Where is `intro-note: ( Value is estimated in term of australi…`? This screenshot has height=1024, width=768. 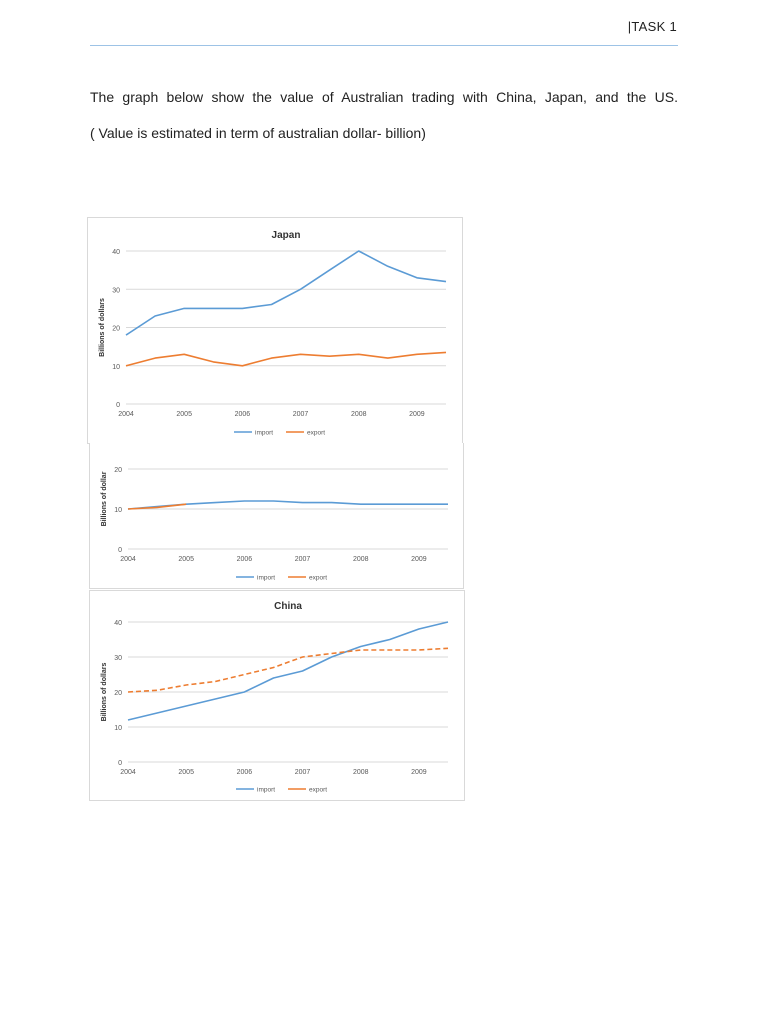
intro-note: ( Value is estimated in term of australi… is located at coordinates (258, 133).